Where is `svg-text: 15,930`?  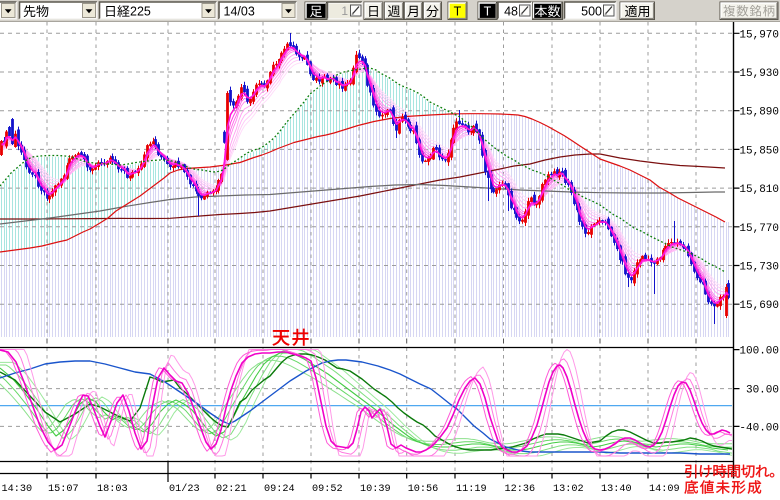
svg-text: 15,930 is located at coordinates (759, 74).